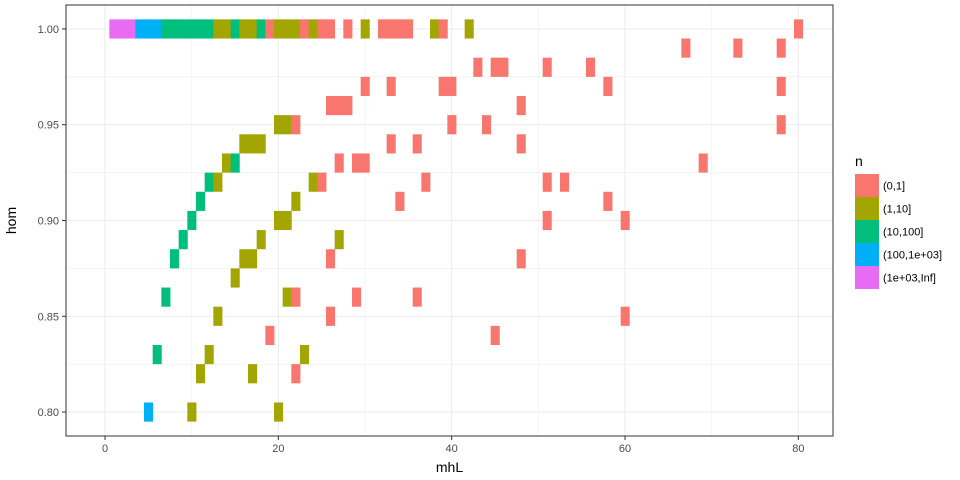  Describe the element at coordinates (278, 449) in the screenshot. I see `x-tick-label: 20` at that location.